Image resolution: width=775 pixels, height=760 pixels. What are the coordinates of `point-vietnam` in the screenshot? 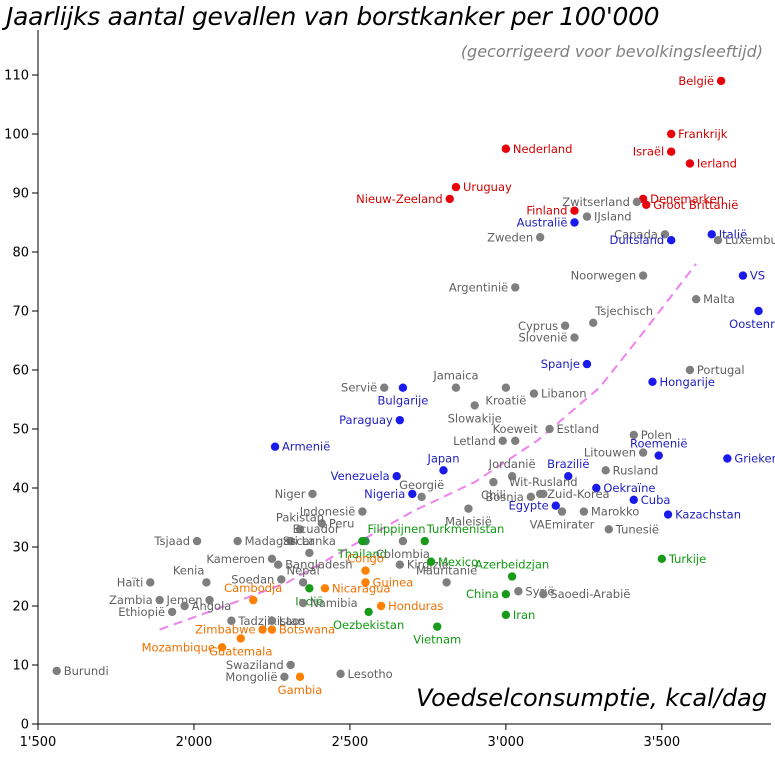 It's located at (437, 626).